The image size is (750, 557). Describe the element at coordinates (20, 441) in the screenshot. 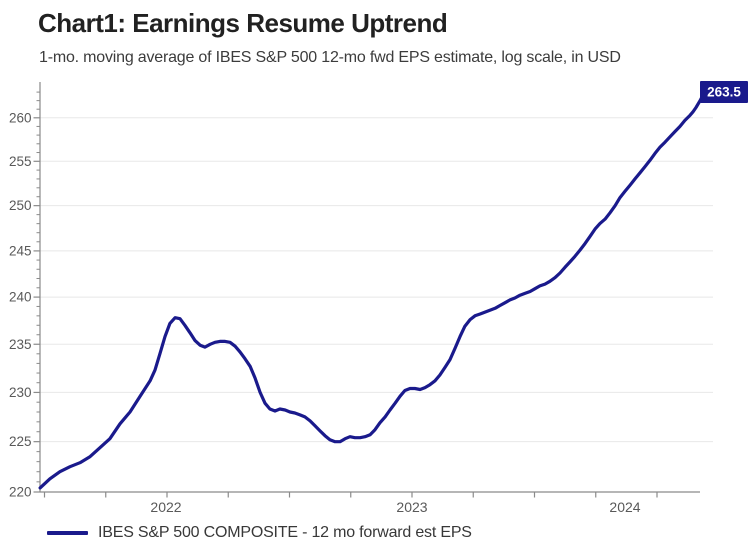

I see `y-tick-label: 225` at that location.